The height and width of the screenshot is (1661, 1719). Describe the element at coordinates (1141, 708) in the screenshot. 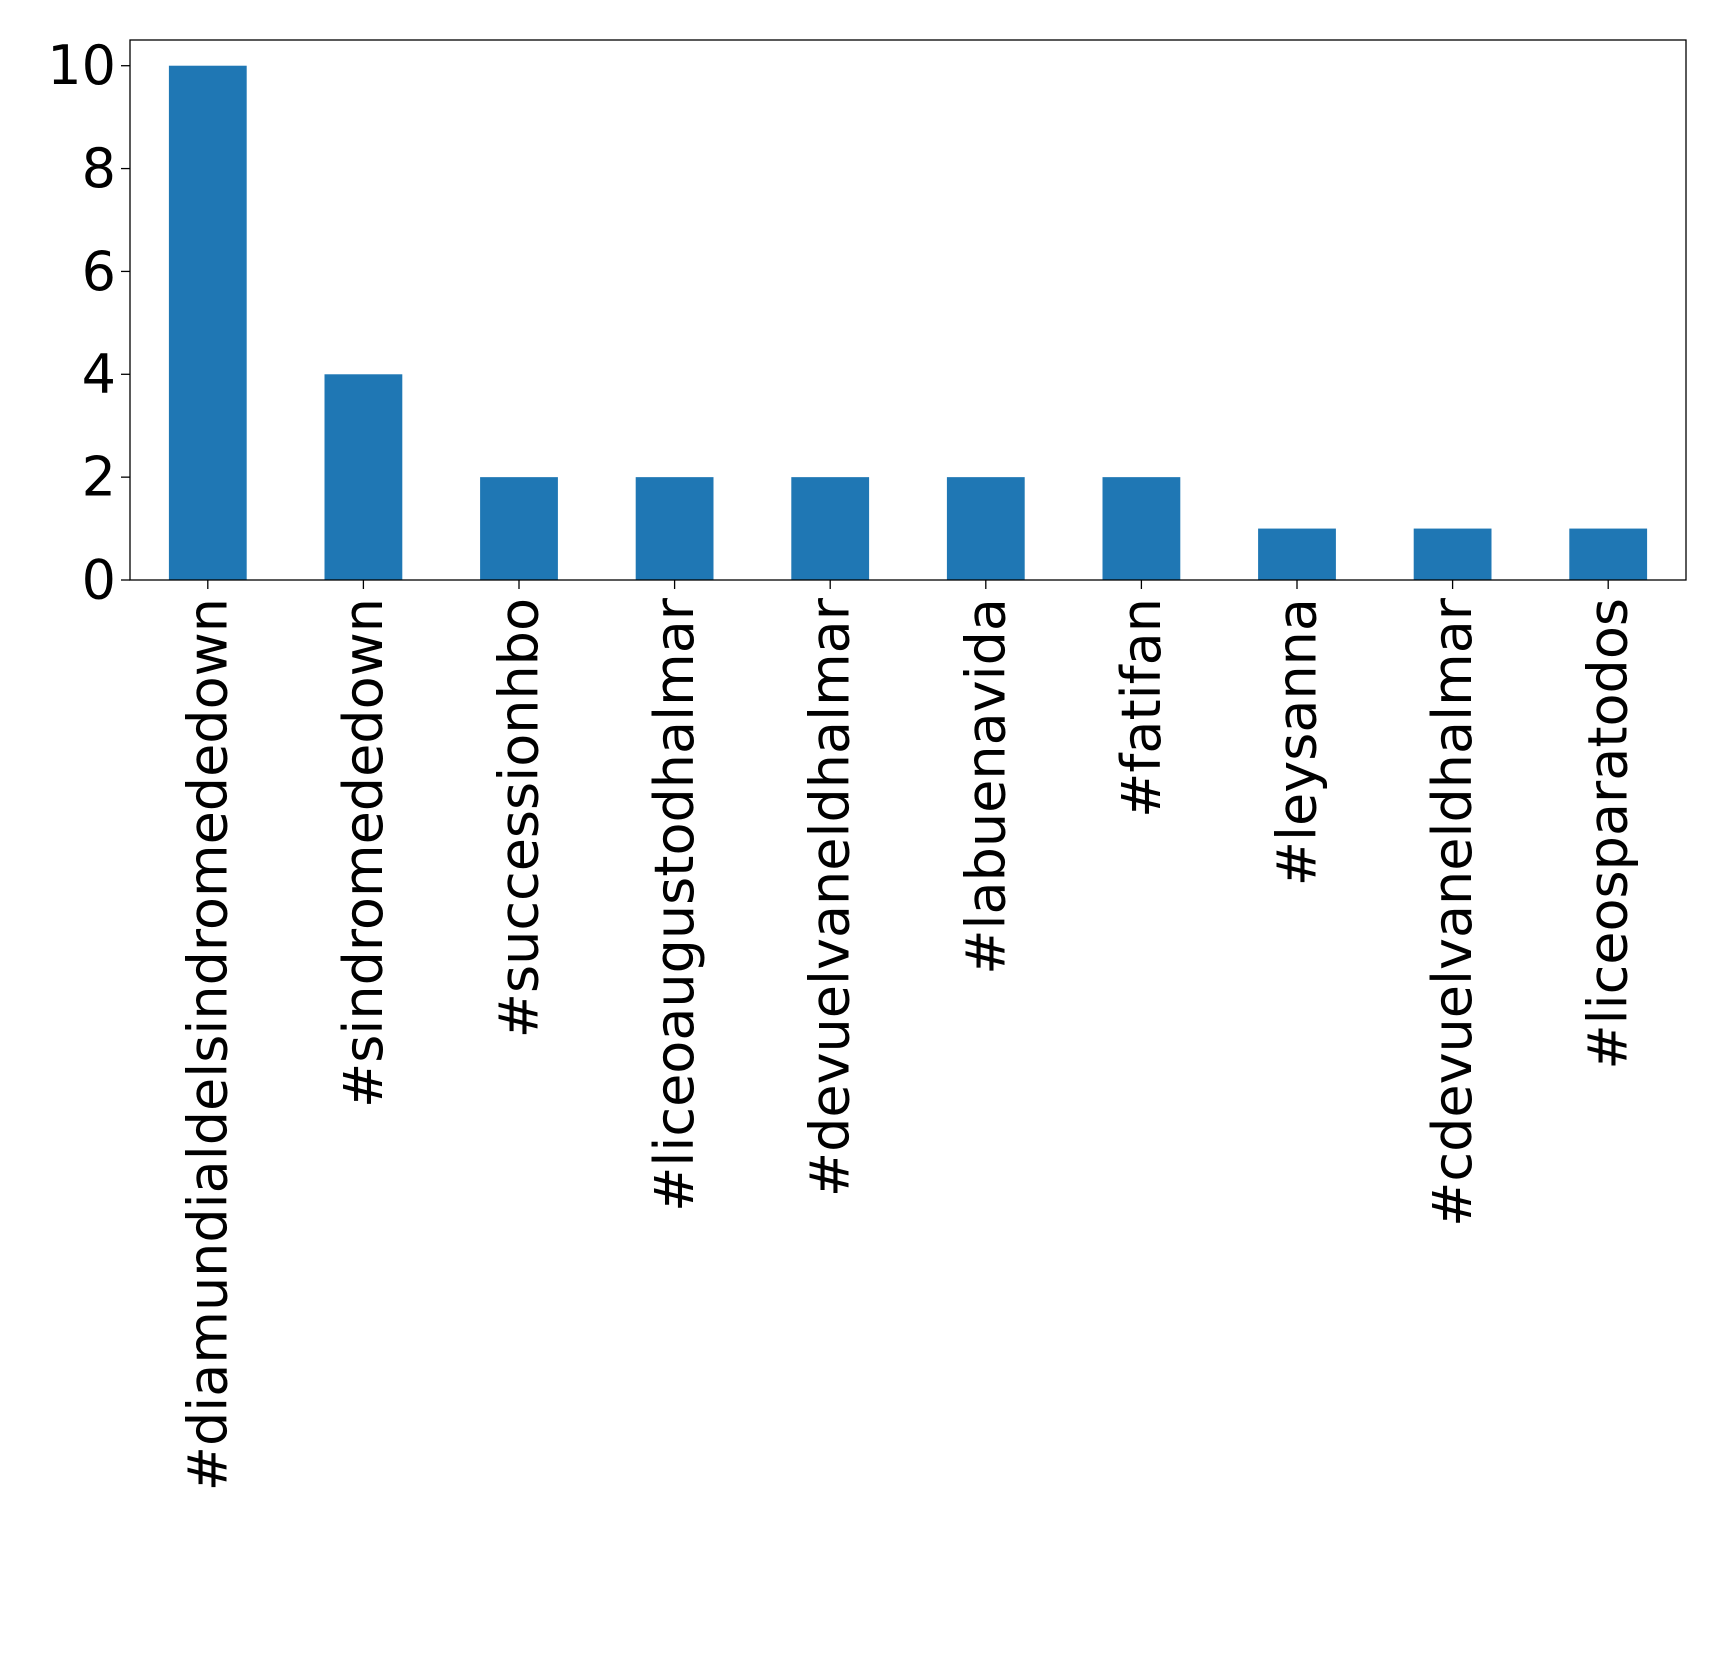

I see `x-tick-label-6: #fatifan` at that location.